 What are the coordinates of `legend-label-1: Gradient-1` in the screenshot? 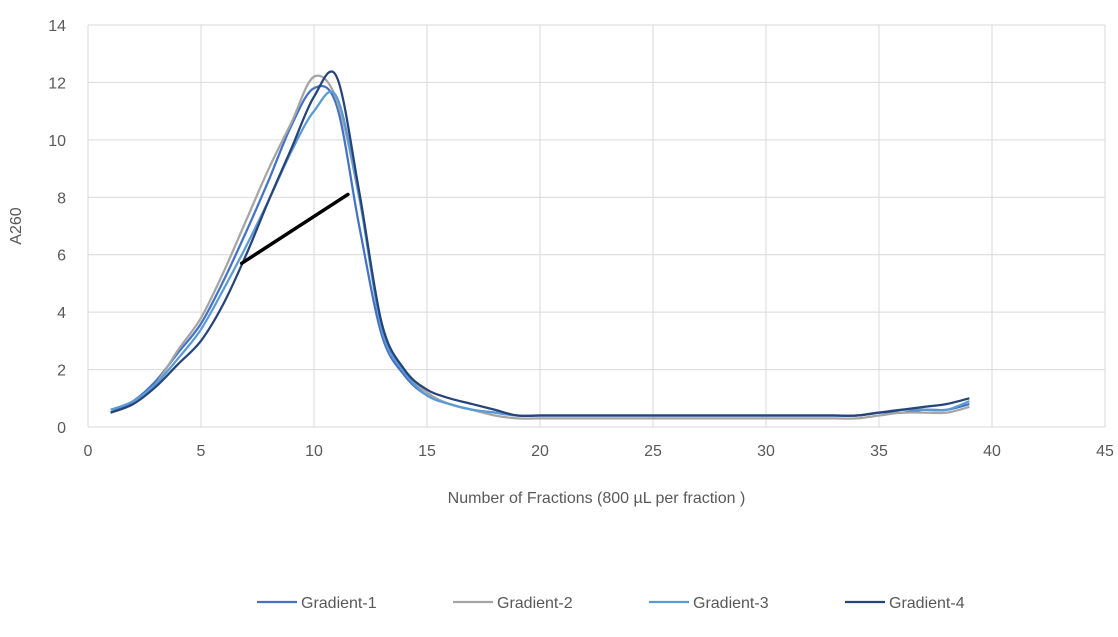 It's located at (339, 603).